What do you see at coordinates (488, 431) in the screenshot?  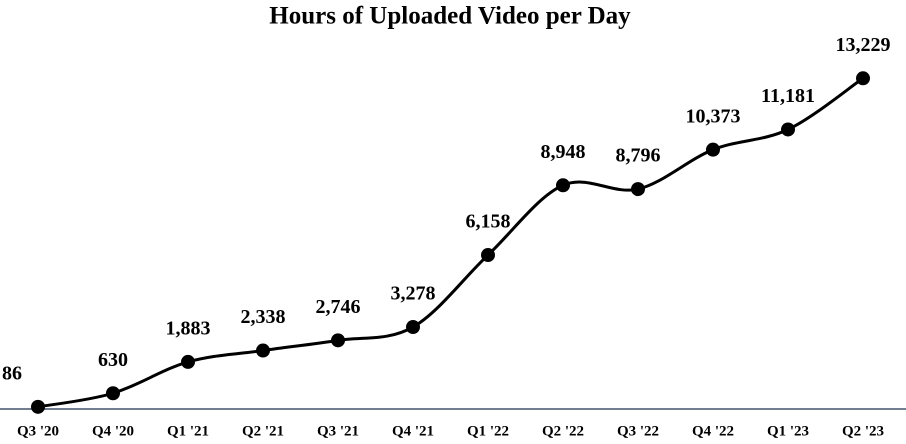 I see `x-tick-label: Q1 '22` at bounding box center [488, 431].